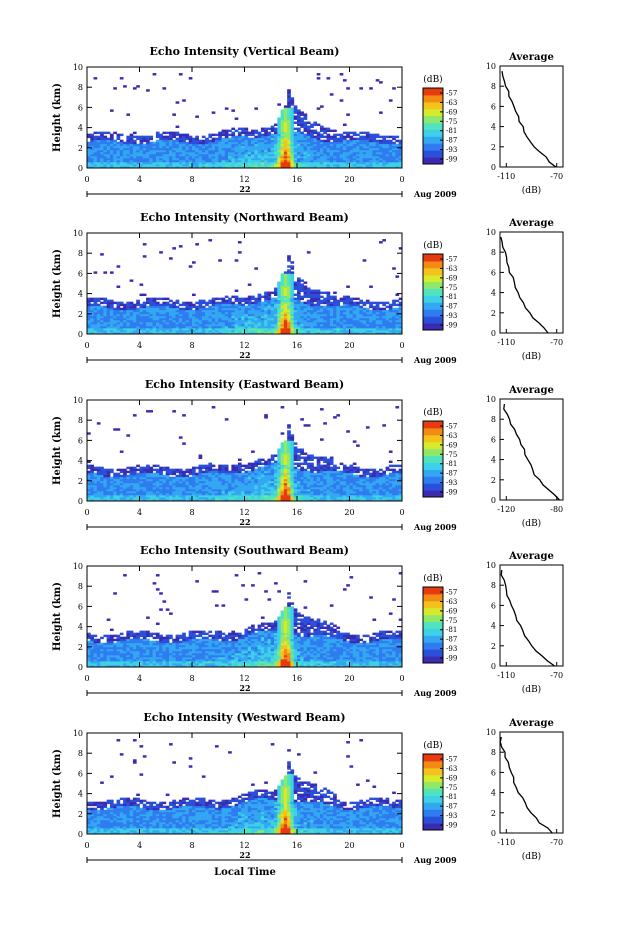  I want to click on colorbar-tick-label: -57, so click(451, 260).